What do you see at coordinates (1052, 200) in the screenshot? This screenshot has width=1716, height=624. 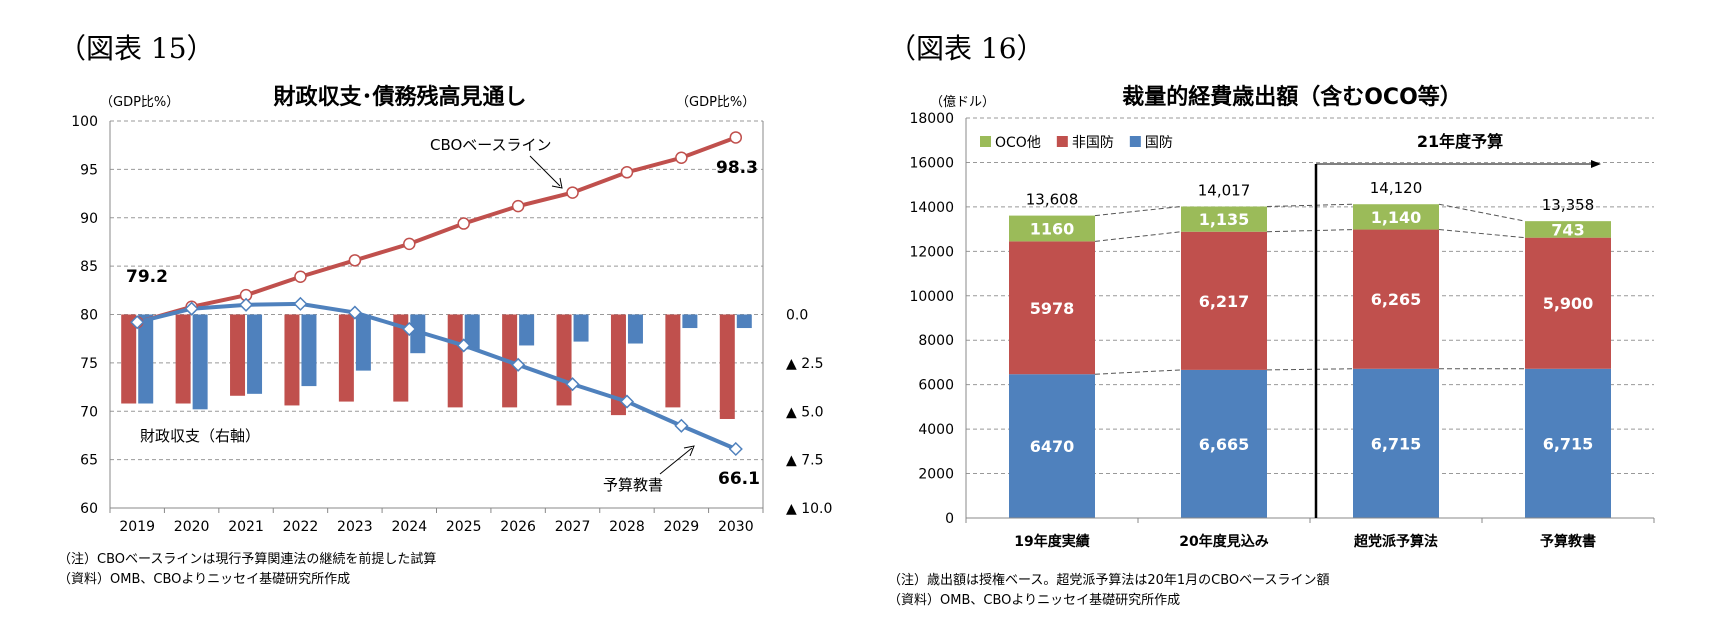 I see `f16-total-label: 13,608` at bounding box center [1052, 200].